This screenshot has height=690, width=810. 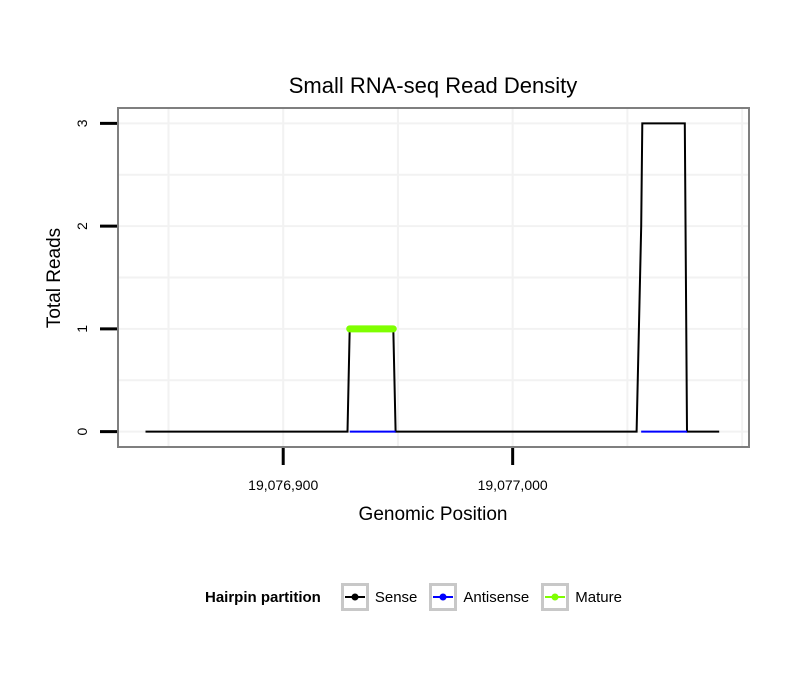 What do you see at coordinates (354, 597) in the screenshot?
I see `legend-key-sense` at bounding box center [354, 597].